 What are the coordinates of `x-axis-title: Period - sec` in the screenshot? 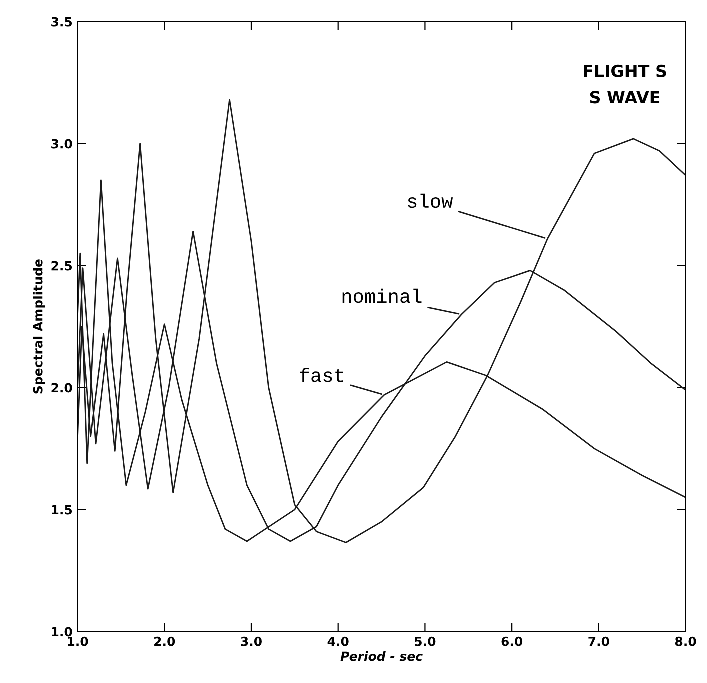 It's located at (381, 657).